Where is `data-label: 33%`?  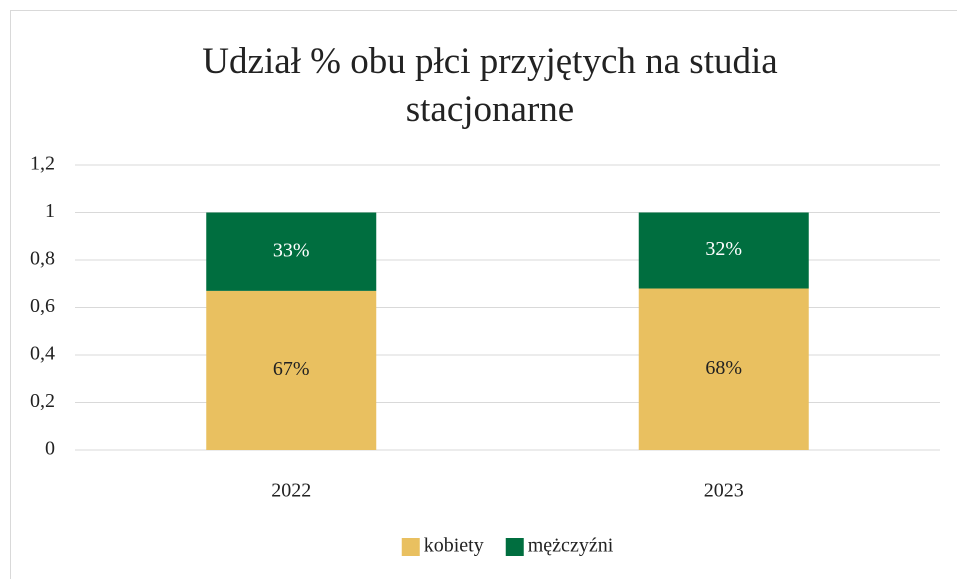
data-label: 33% is located at coordinates (291, 250).